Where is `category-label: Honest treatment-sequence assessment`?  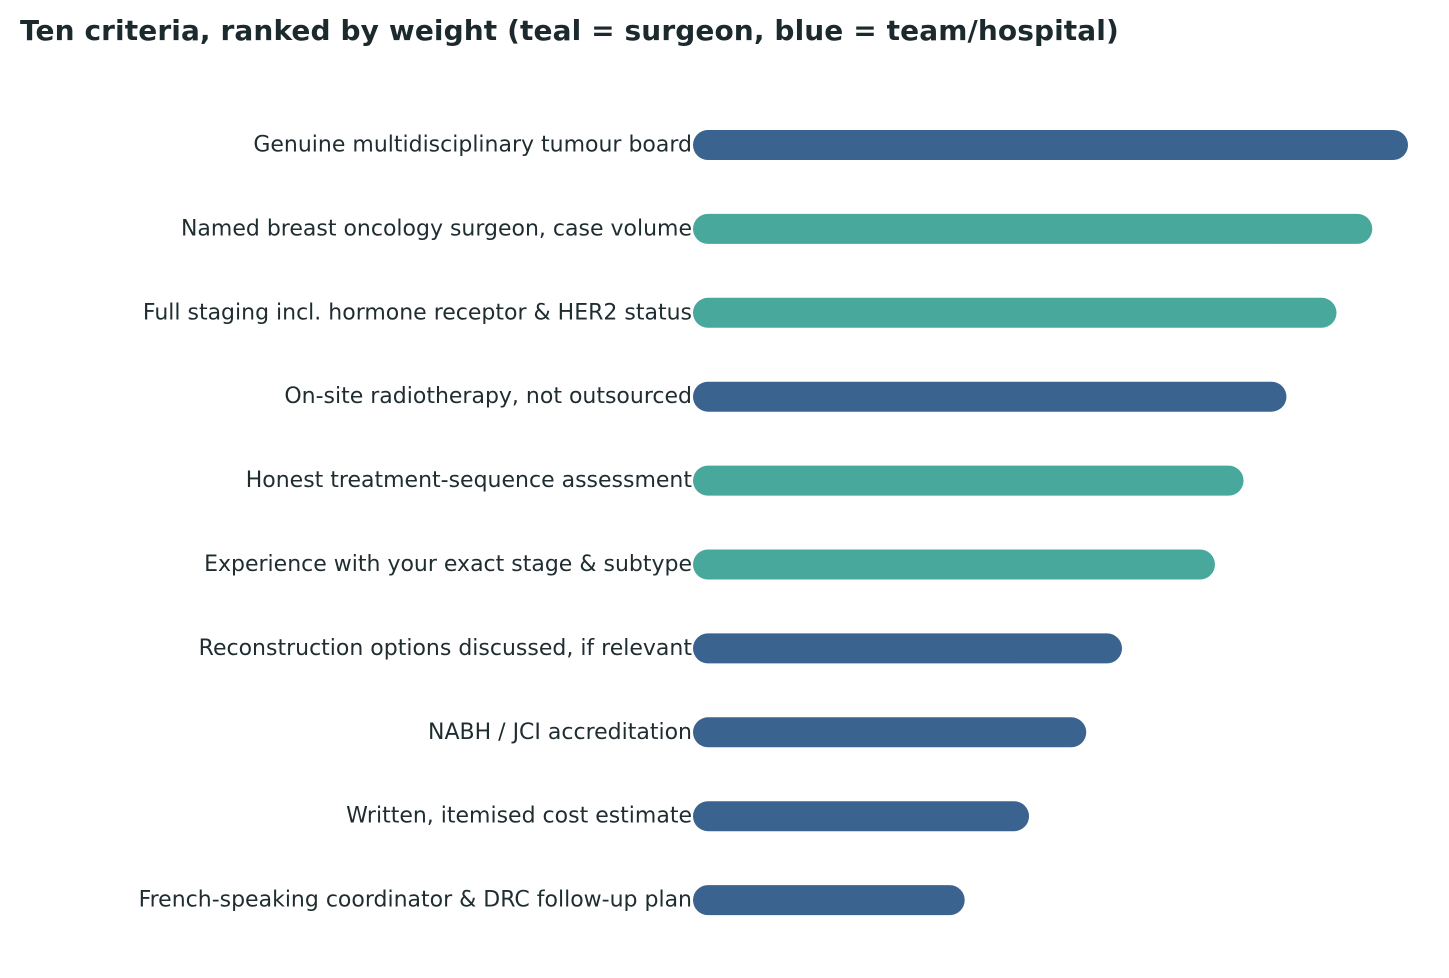
category-label: Honest treatment-sequence assessment is located at coordinates (469, 480).